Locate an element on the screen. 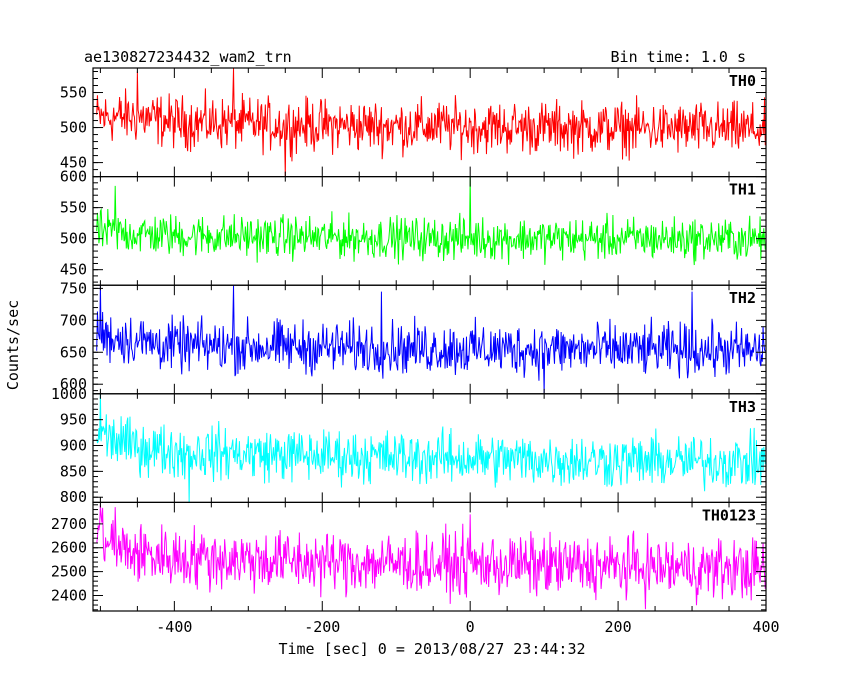  series-line-th0123 is located at coordinates (431, 557).